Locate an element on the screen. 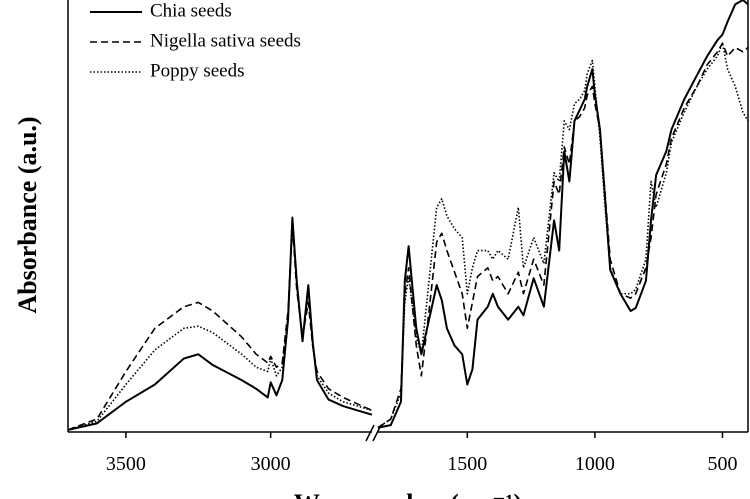  x-axis-title: Wavenumber (cm⁻¹) is located at coordinates (408, 494).